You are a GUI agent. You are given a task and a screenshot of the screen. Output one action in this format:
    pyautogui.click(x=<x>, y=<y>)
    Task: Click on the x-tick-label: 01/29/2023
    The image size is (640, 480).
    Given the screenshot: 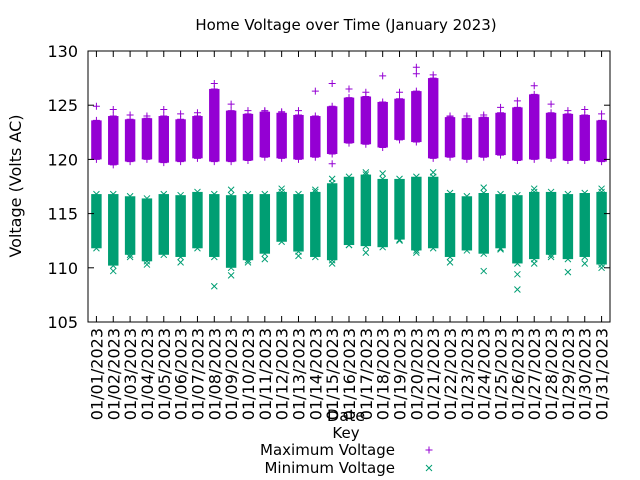 What is the action you would take?
    pyautogui.click(x=568, y=374)
    